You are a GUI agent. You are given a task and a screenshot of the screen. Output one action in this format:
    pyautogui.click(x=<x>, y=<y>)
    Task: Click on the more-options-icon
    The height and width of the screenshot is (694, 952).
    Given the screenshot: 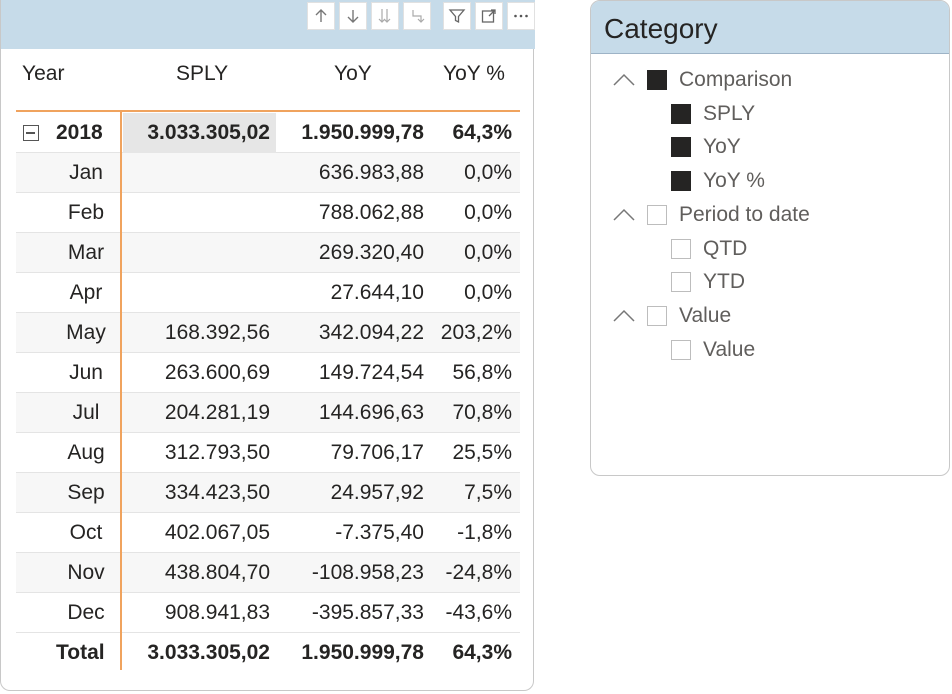 What is the action you would take?
    pyautogui.click(x=521, y=16)
    